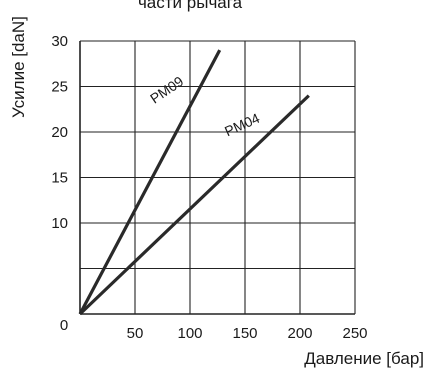  I want to click on x-tick-label: 150, so click(244, 333).